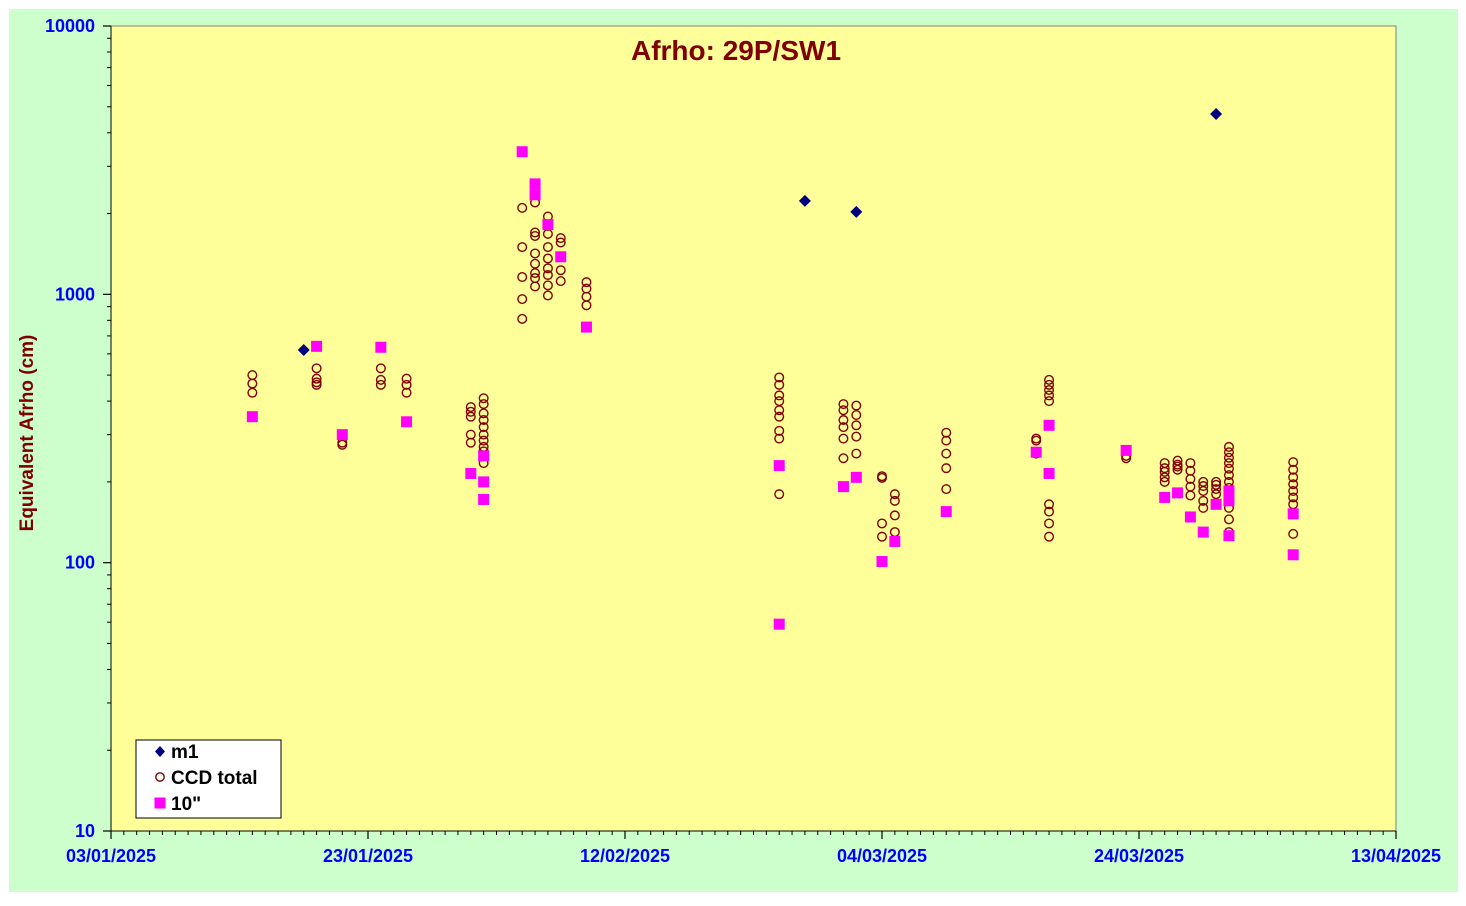 This screenshot has width=1466, height=906. I want to click on y-axis-label: Equivalent Afrho (cm), so click(27, 433).